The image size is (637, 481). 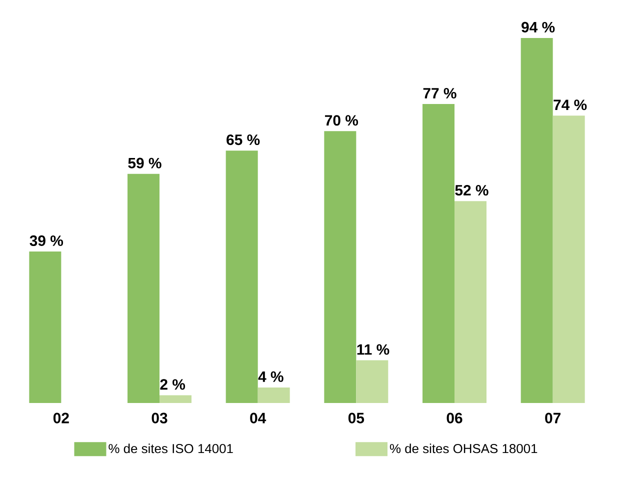 What do you see at coordinates (356, 418) in the screenshot?
I see `x-tick-label: 05` at bounding box center [356, 418].